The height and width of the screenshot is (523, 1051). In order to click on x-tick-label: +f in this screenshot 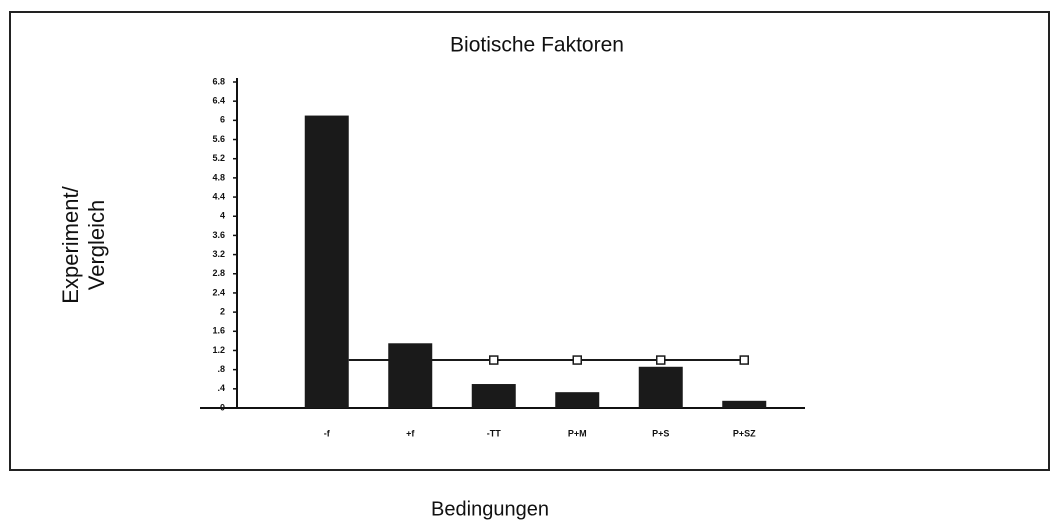, I will do `click(410, 433)`.